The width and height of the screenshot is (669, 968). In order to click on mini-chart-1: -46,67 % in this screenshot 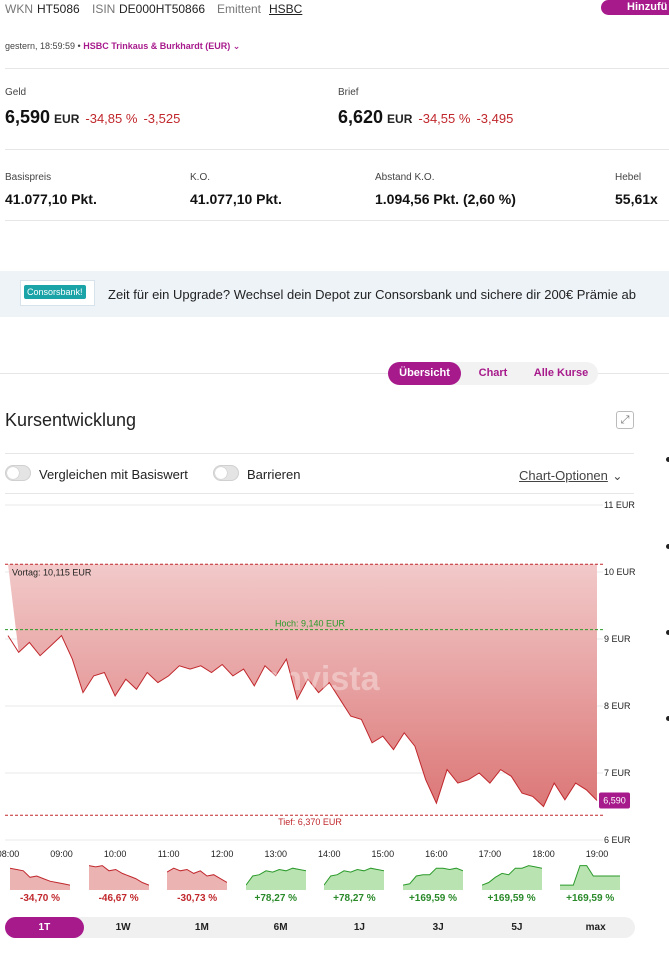, I will do `click(119, 883)`.